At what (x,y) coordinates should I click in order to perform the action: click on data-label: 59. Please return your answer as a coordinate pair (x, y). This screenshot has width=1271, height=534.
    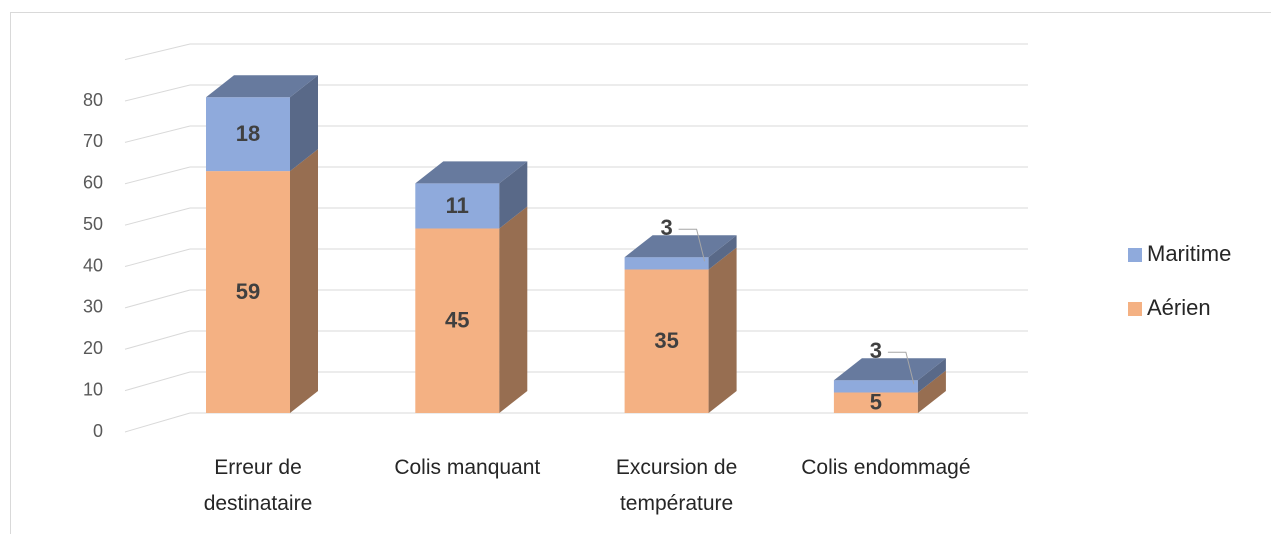
    Looking at the image, I should click on (248, 291).